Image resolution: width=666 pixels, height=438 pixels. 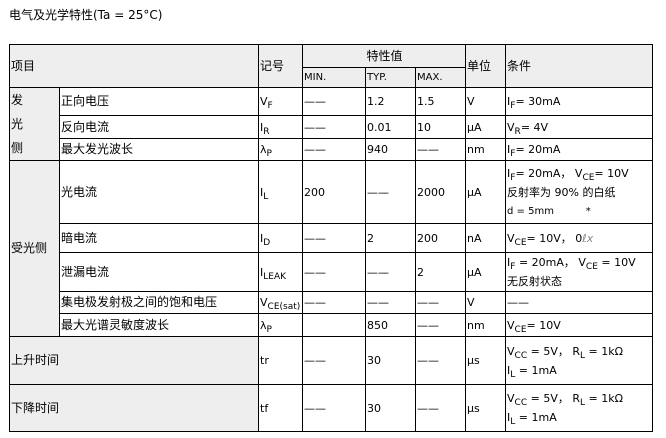 What do you see at coordinates (266, 131) in the screenshot?
I see `symbol-subscript: R` at bounding box center [266, 131].